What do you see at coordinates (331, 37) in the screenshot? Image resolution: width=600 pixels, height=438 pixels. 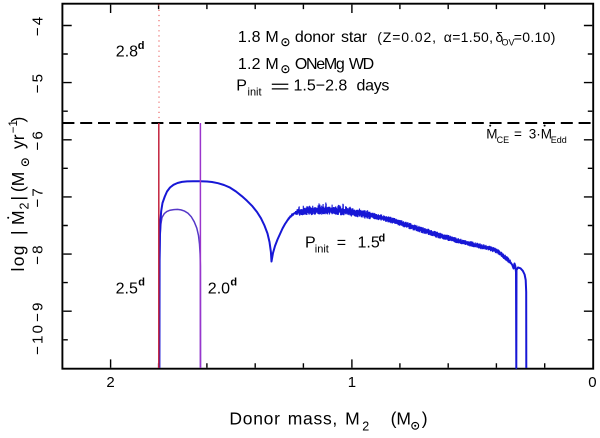 I see `svg-text: donor star` at bounding box center [331, 37].